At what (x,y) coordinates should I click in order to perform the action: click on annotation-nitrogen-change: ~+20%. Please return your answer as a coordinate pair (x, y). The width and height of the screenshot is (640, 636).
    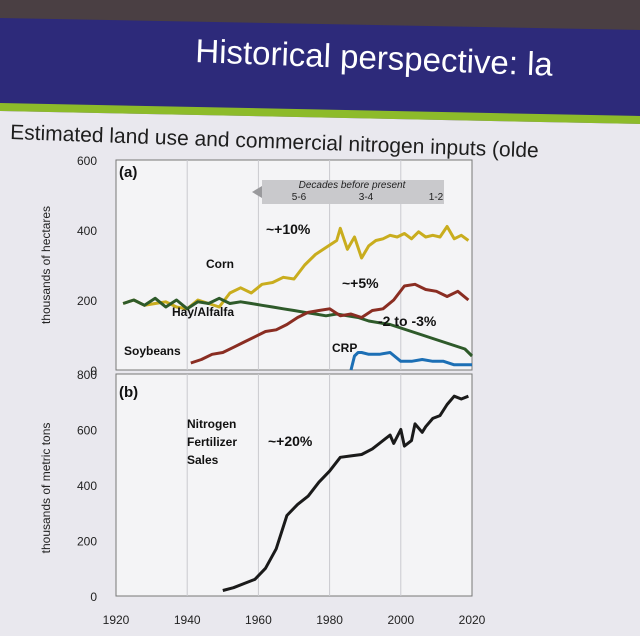
    Looking at the image, I should click on (290, 441).